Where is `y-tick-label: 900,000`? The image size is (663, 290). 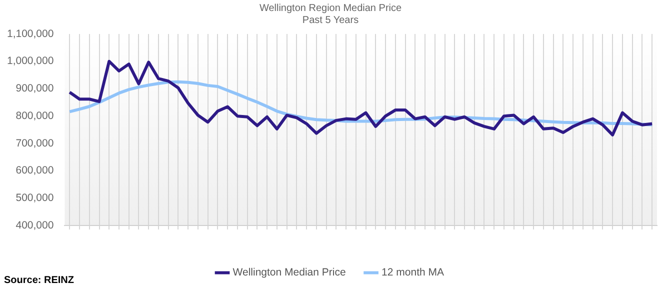 y-tick-label: 900,000 is located at coordinates (35, 88).